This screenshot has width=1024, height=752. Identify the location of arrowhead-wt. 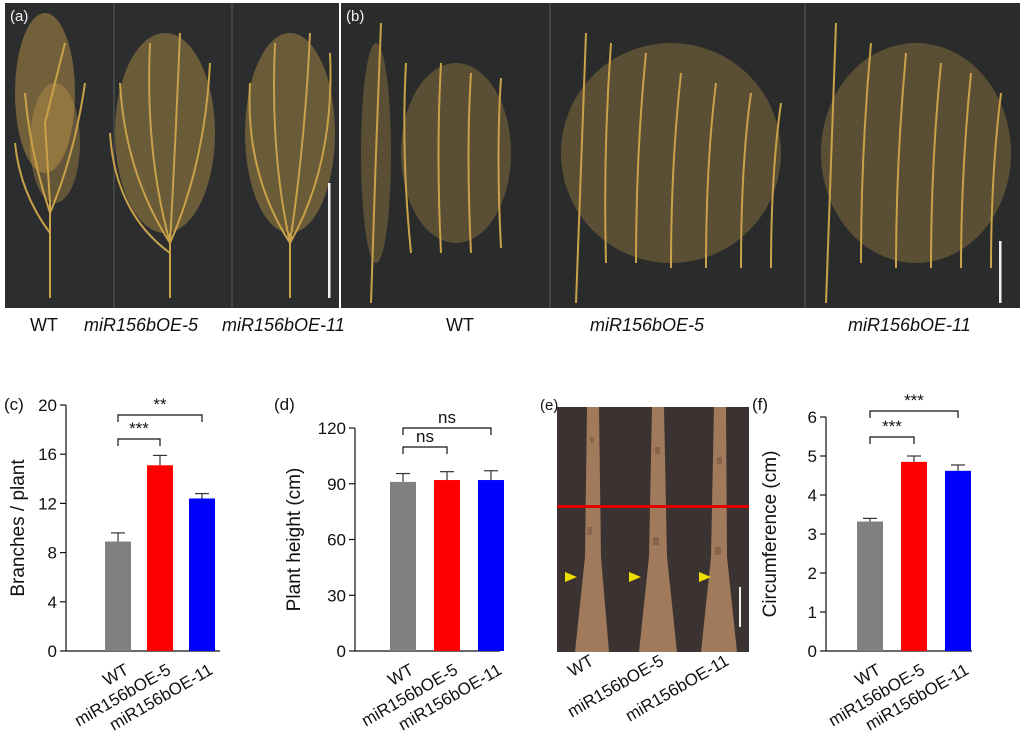
(571, 577).